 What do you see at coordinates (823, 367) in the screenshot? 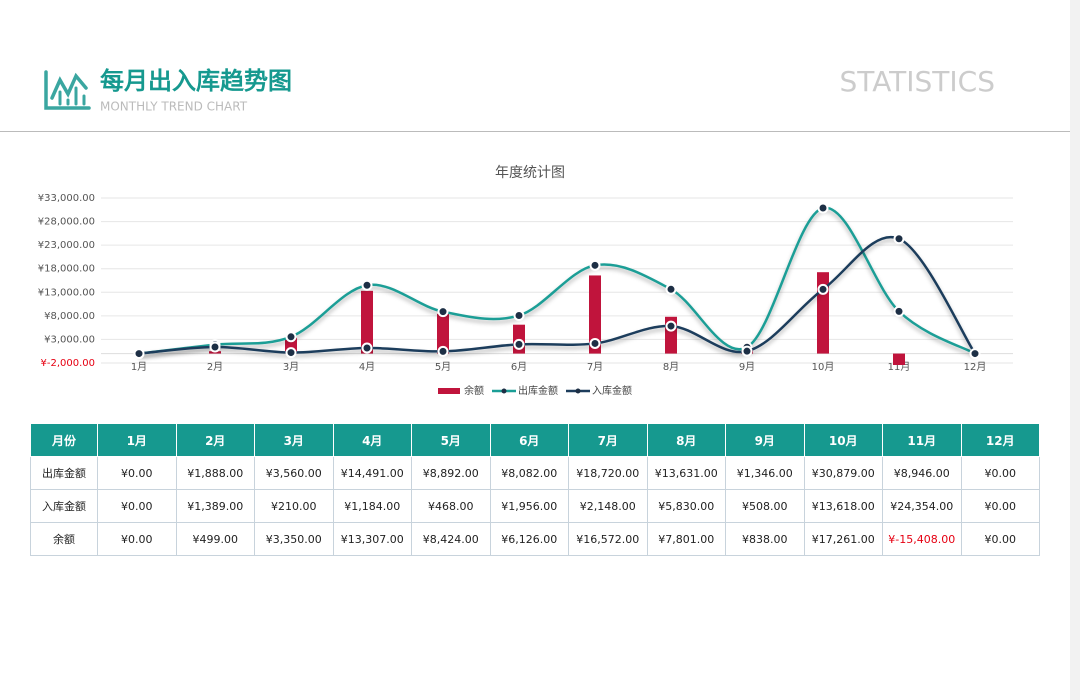
I see `x-tick-label: 10月` at bounding box center [823, 367].